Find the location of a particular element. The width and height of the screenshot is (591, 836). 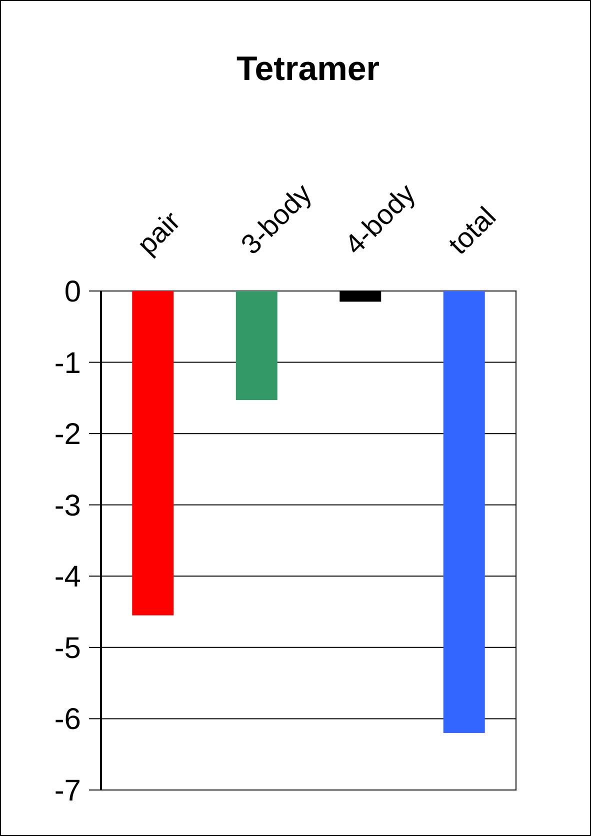

y-tick-label: -1 is located at coordinates (67, 363).